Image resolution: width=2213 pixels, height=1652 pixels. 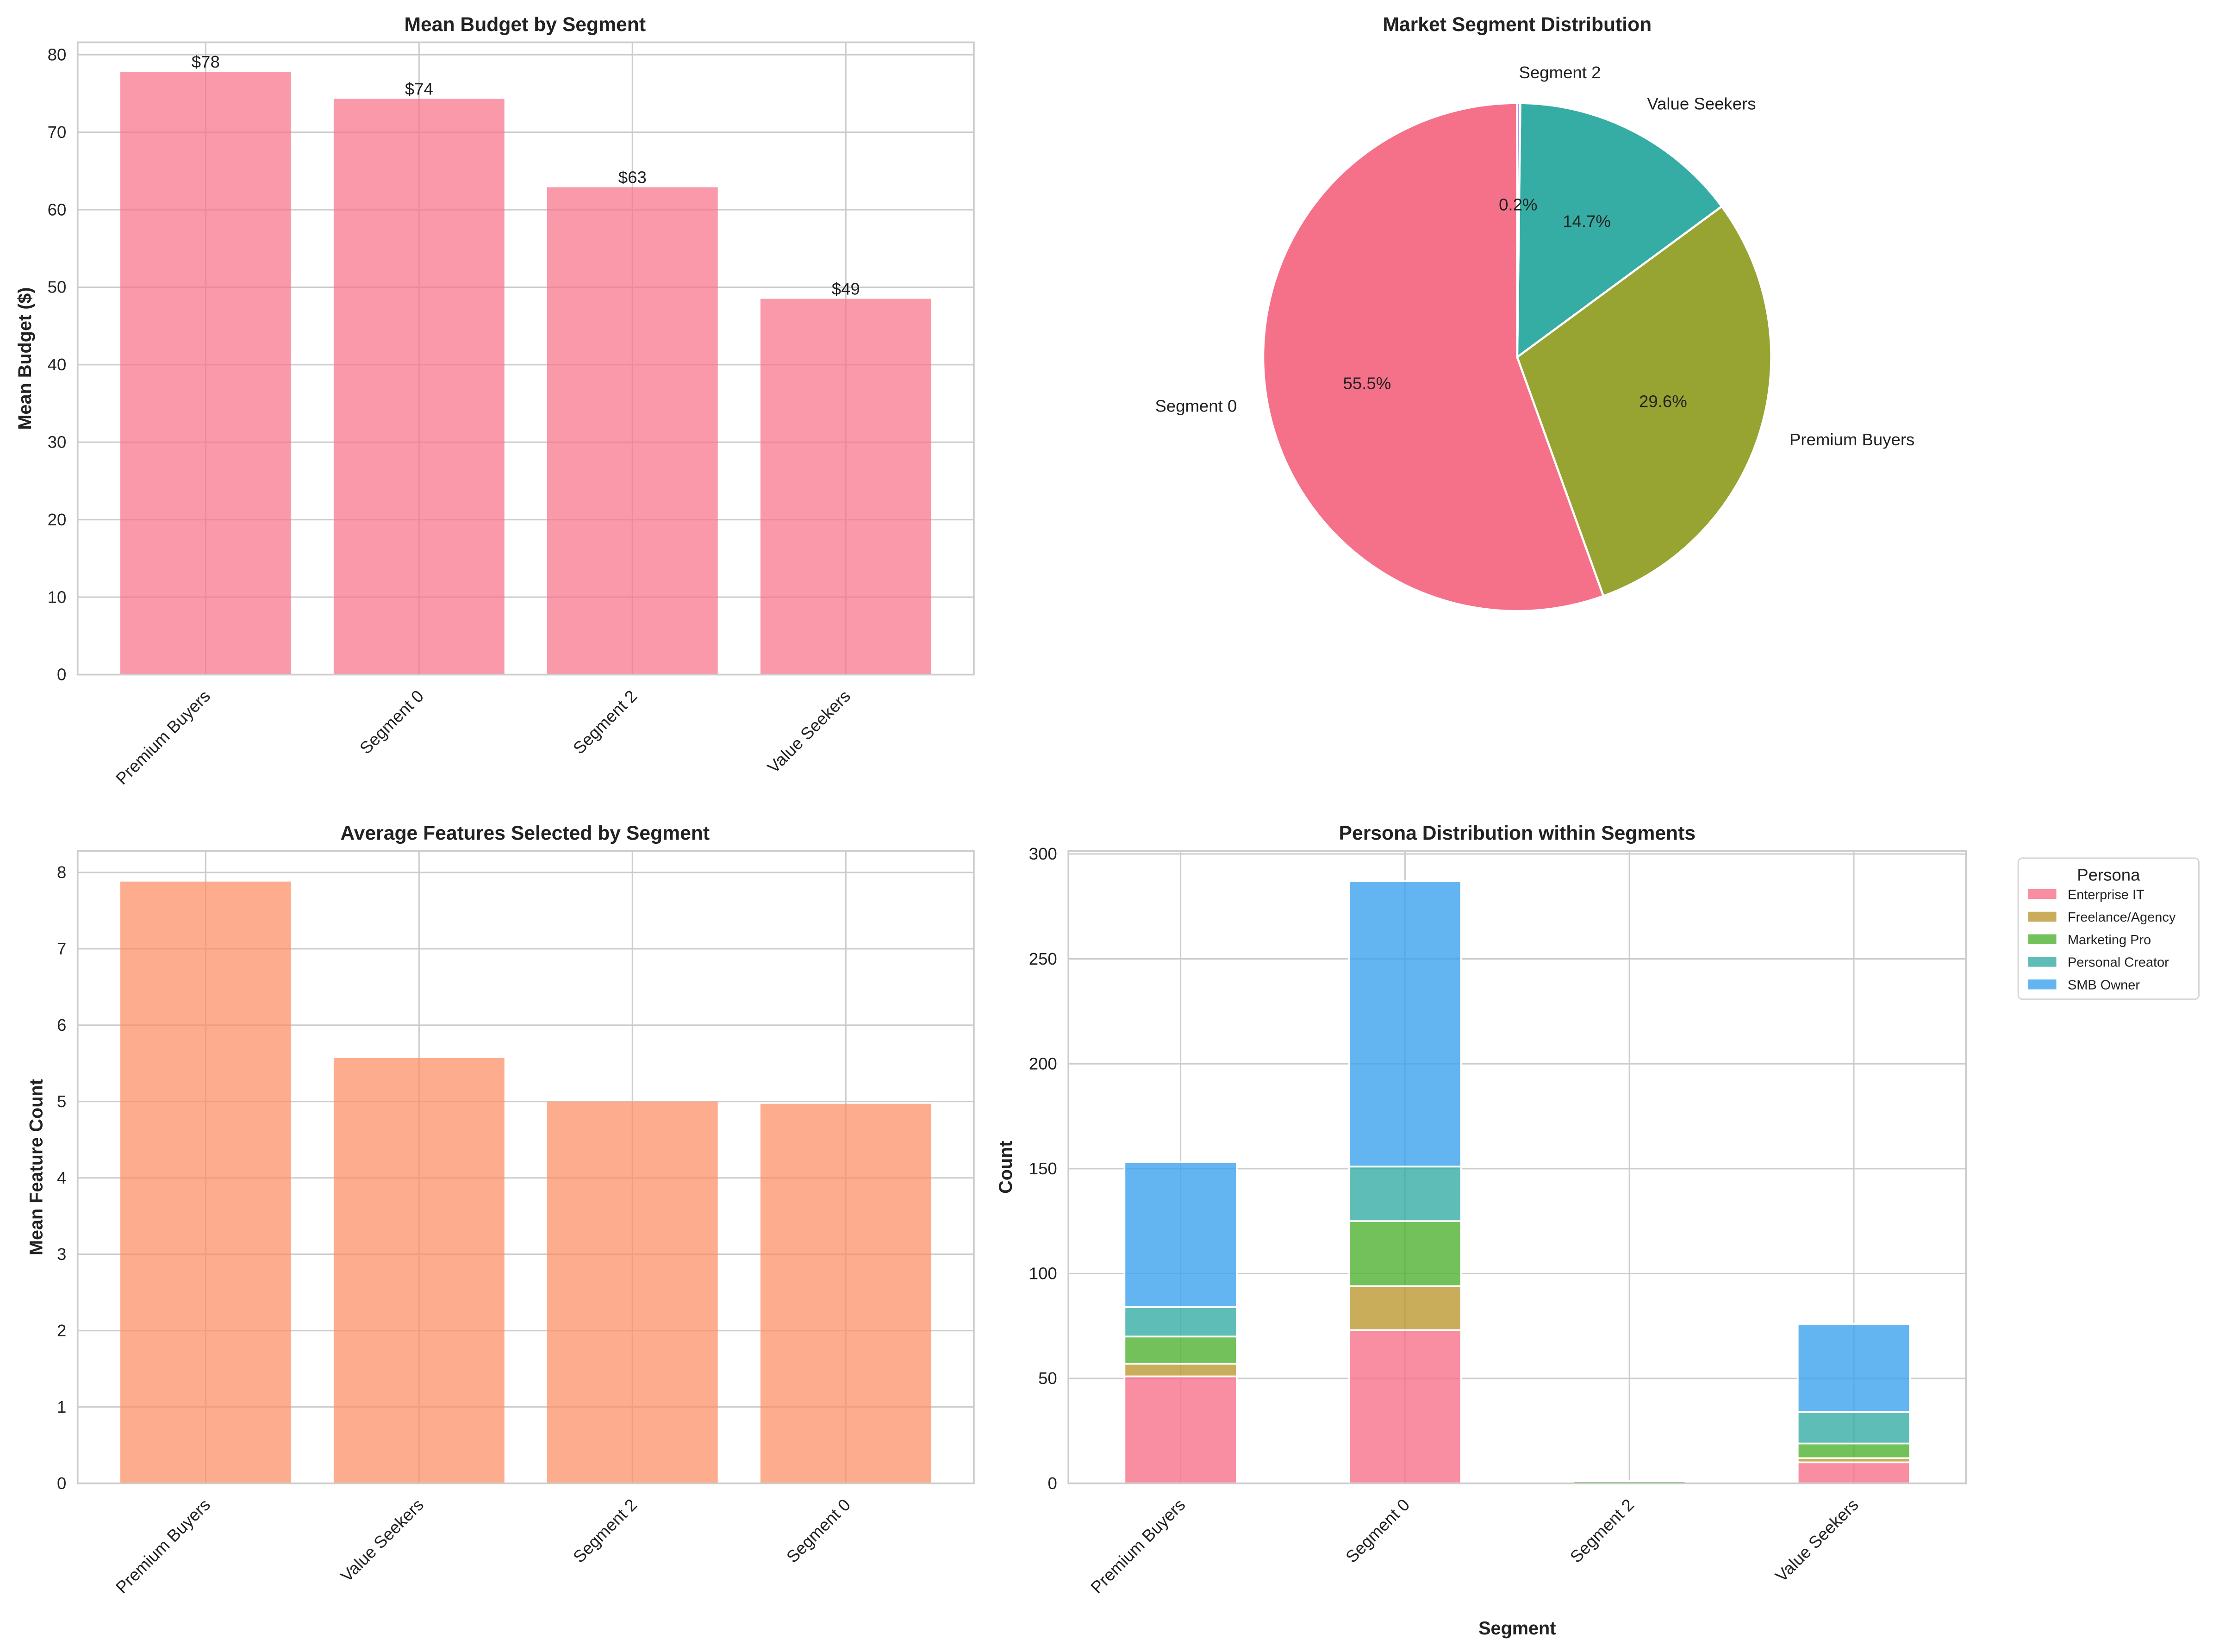 I want to click on y-tick-label: 8, so click(x=61, y=873).